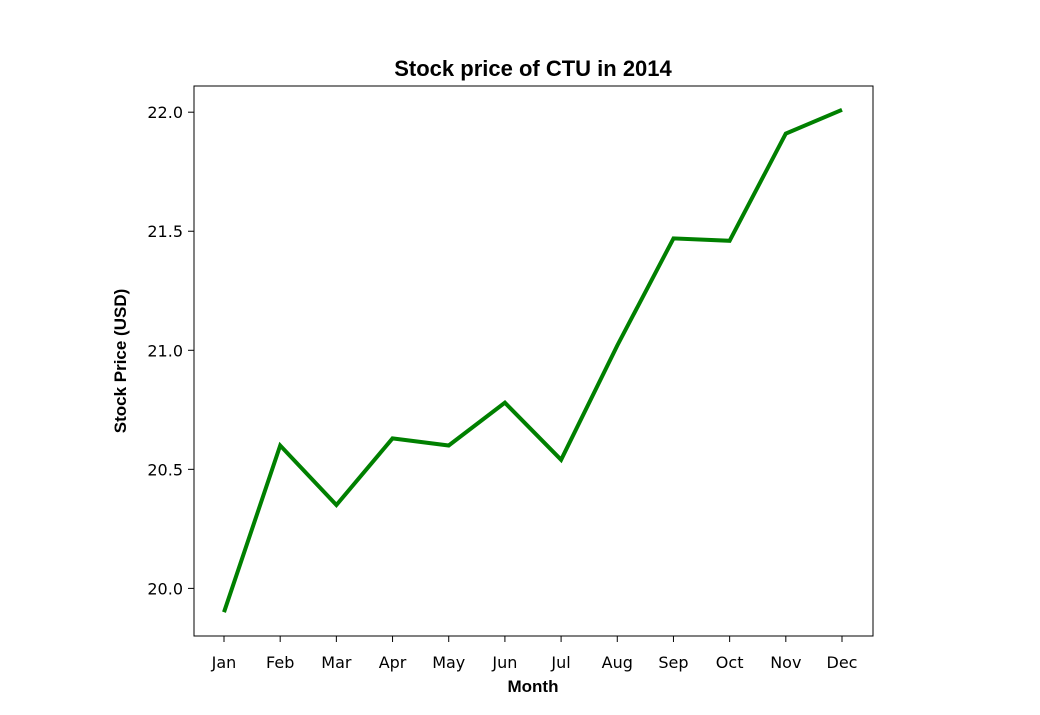  I want to click on x-tick-label: Dec, so click(842, 662).